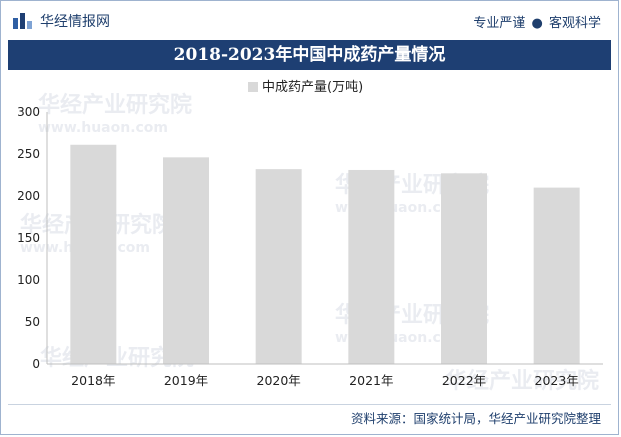 This screenshot has width=621, height=437. Describe the element at coordinates (371, 266) in the screenshot. I see `bar-2021年` at that location.